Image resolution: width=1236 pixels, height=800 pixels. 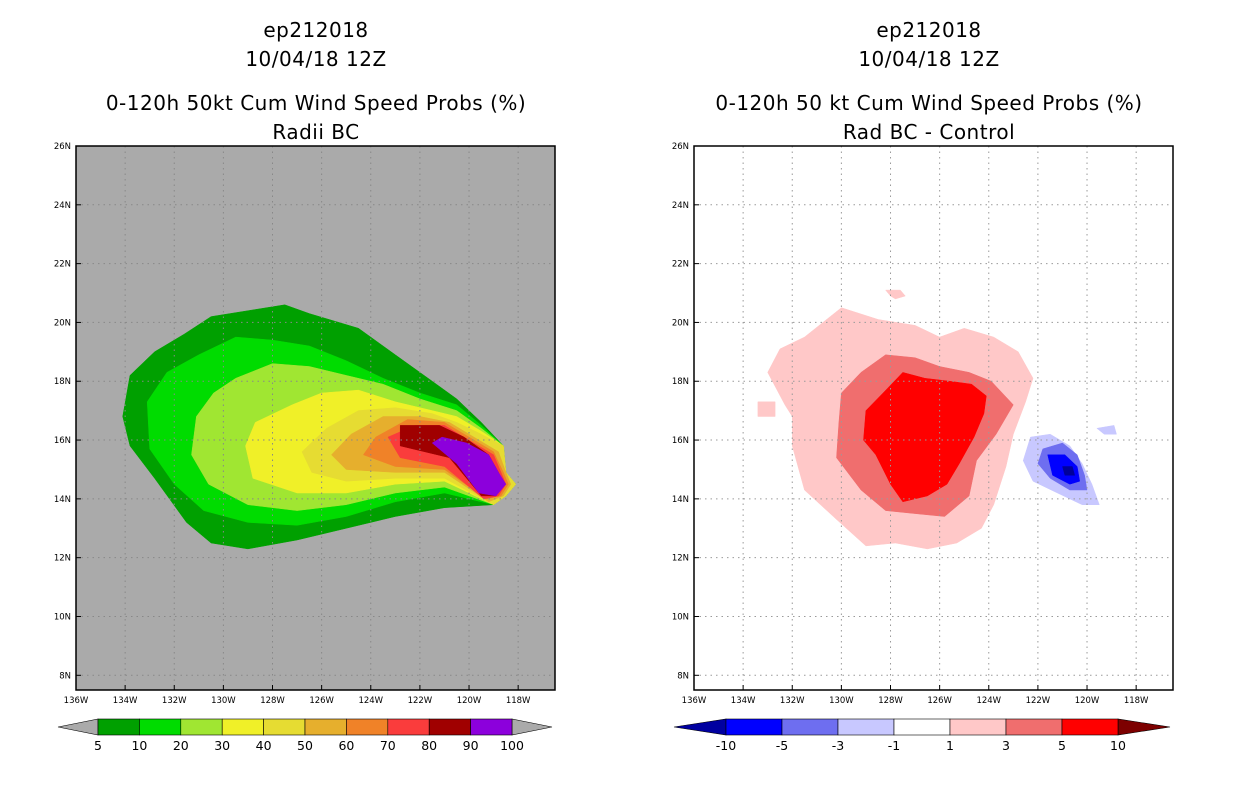 I want to click on contour-level-neg1, so click(x=1106, y=430).